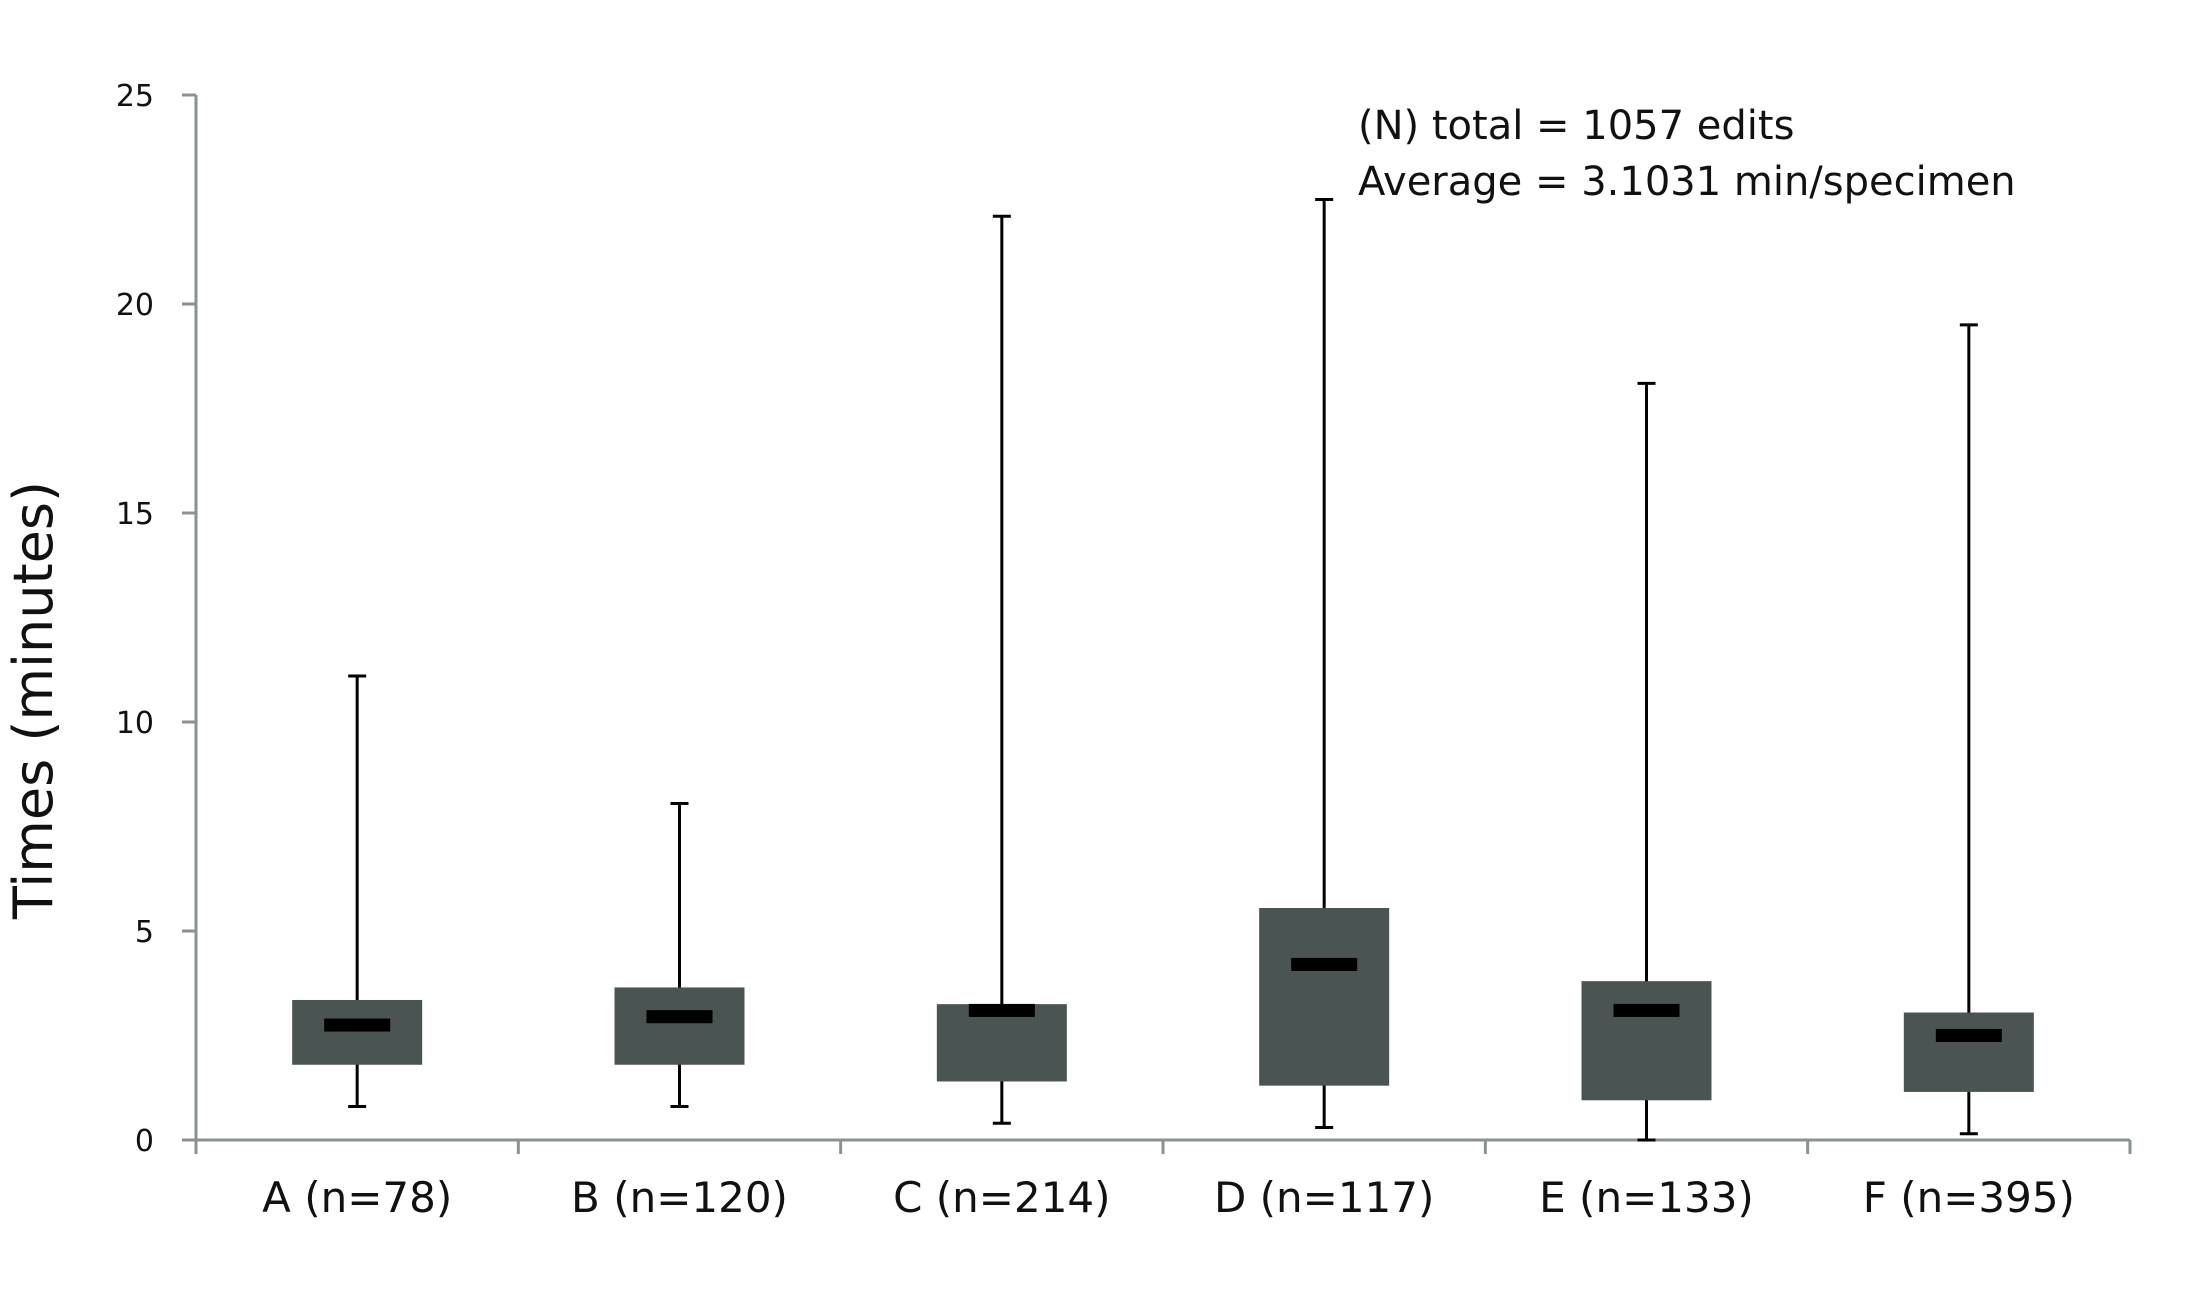  What do you see at coordinates (1576, 126) in the screenshot?
I see `annotation-total: (N) total = 1057 edits` at bounding box center [1576, 126].